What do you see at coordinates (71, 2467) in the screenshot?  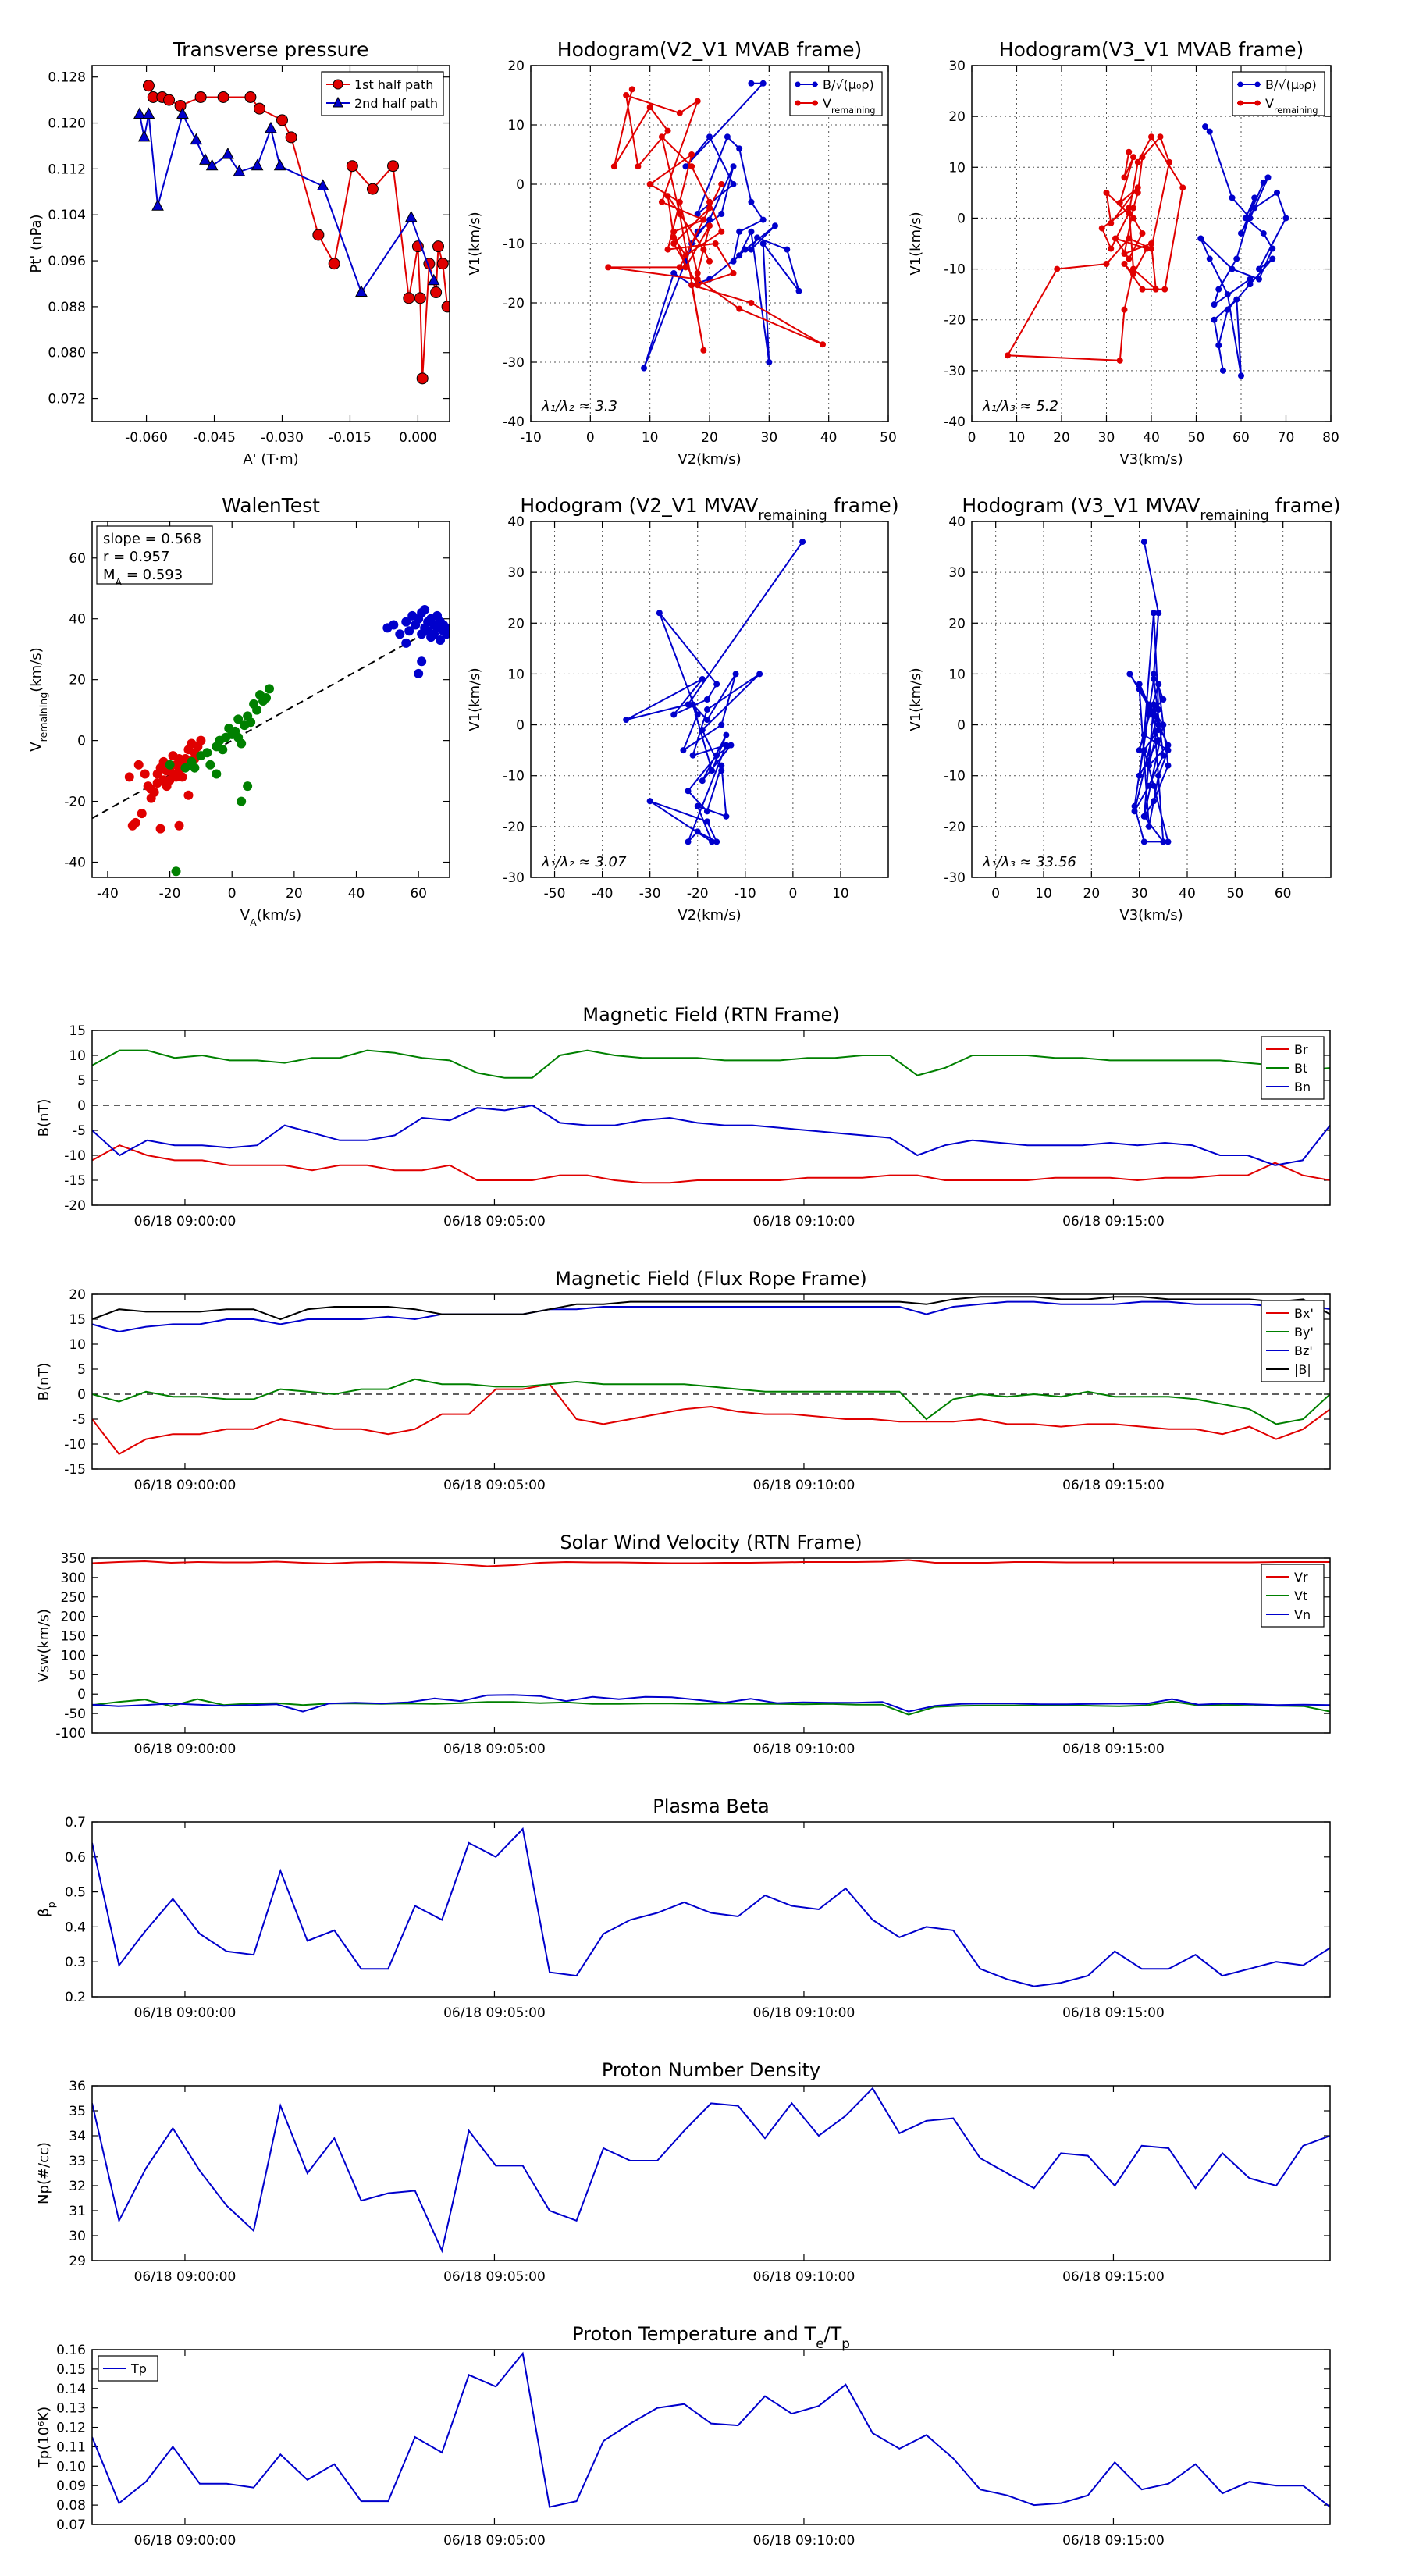 I see `y-tick-label: 0.10` at bounding box center [71, 2467].